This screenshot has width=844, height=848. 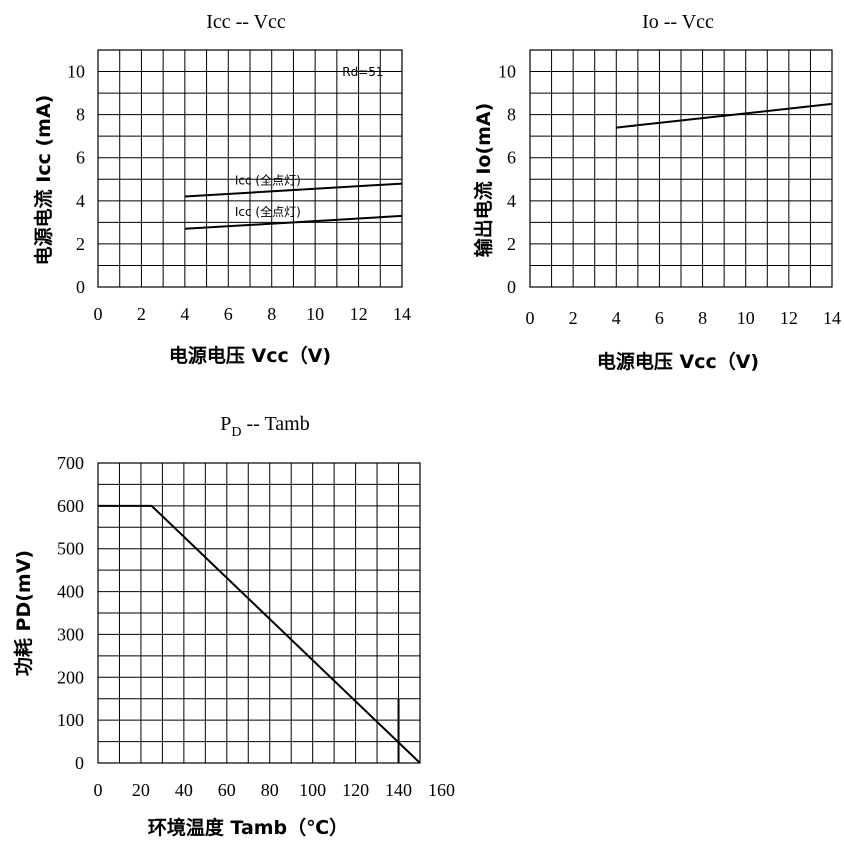 I want to click on y-tick-label: 700, so click(x=70, y=463).